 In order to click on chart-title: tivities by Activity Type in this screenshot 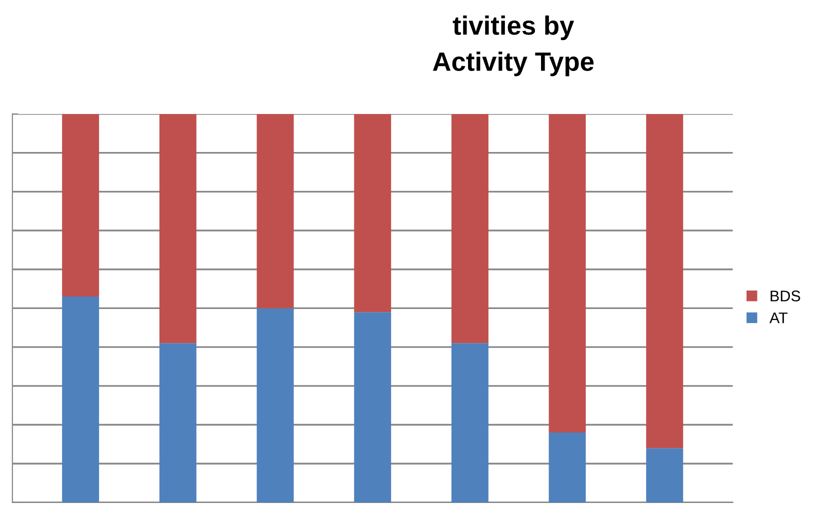, I will do `click(513, 46)`.